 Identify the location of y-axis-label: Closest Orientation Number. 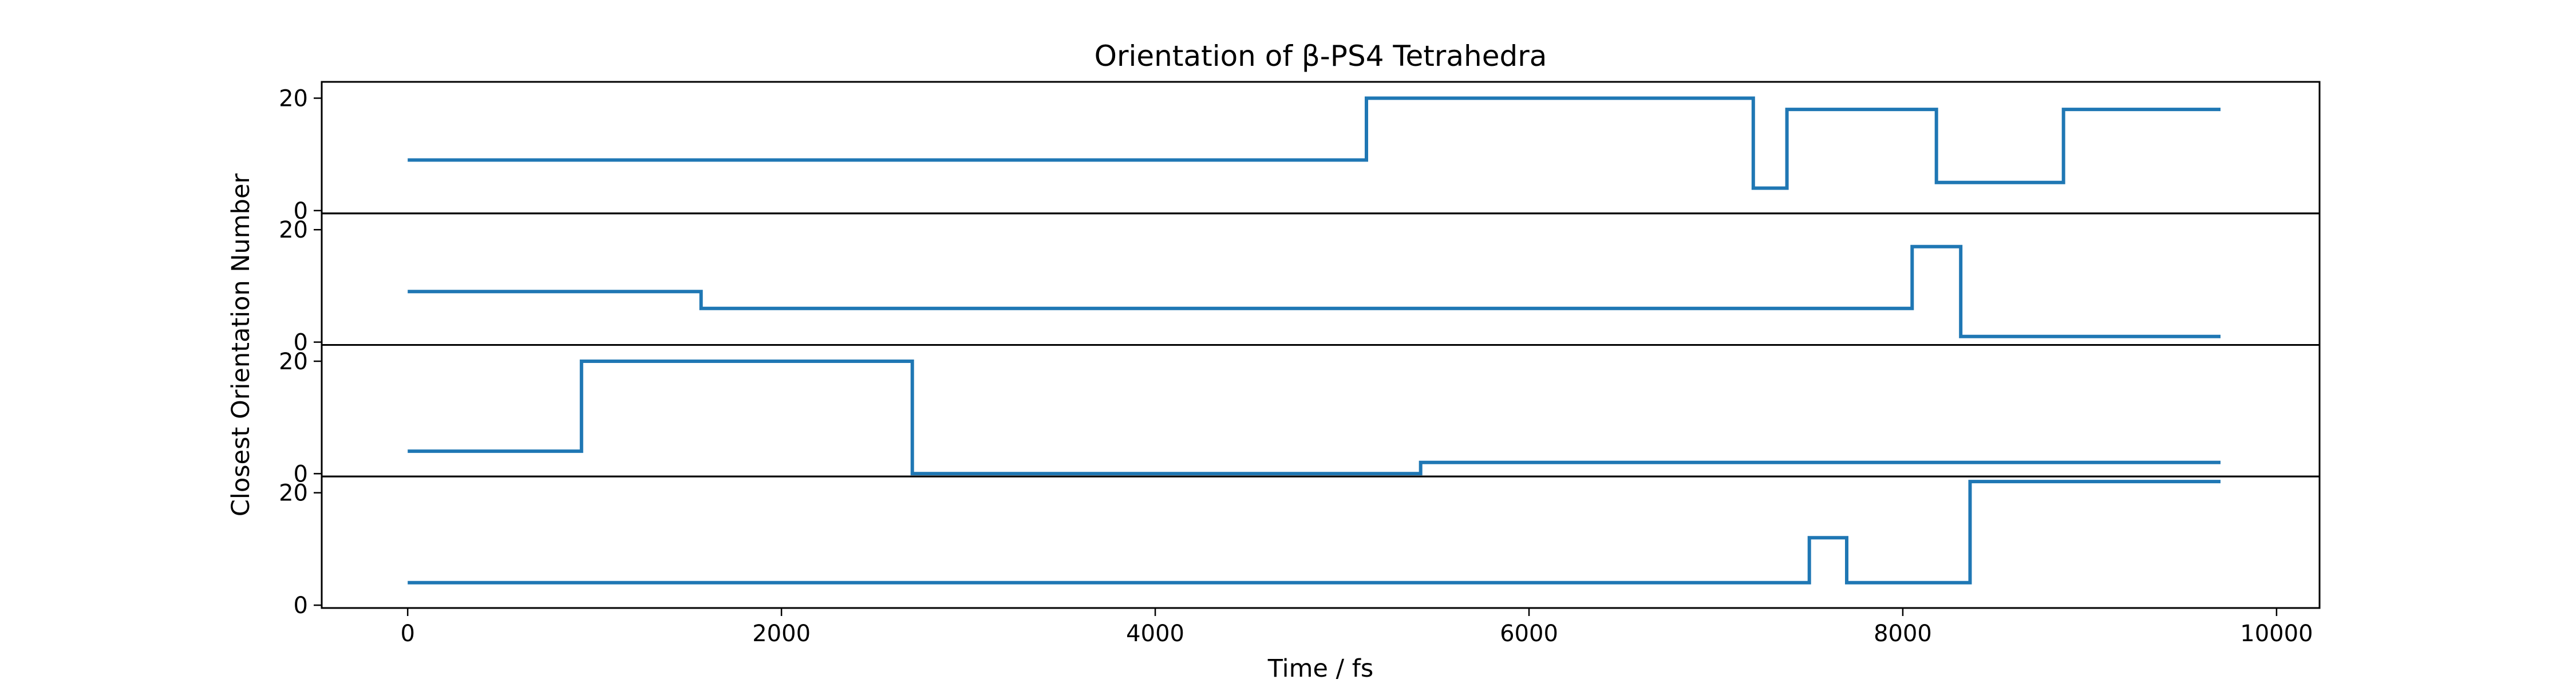
(241, 345).